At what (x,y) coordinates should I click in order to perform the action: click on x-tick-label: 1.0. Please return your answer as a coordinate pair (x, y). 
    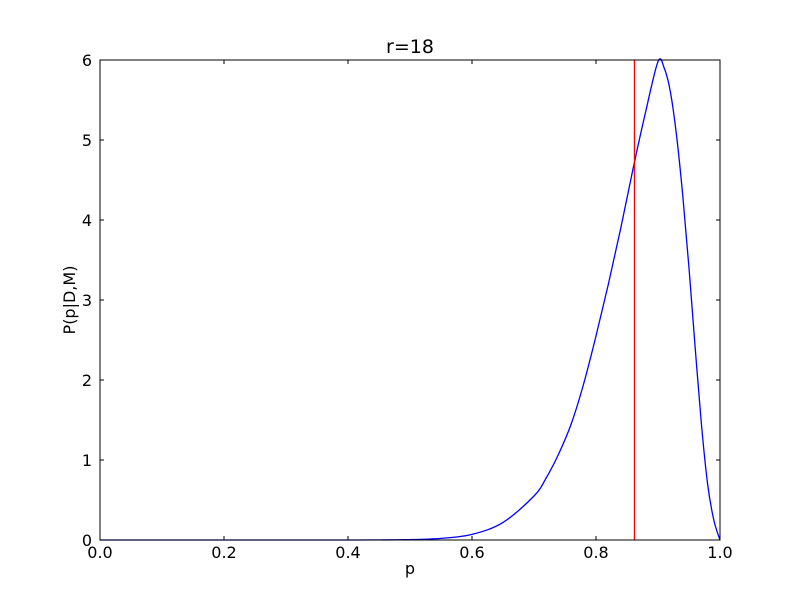
    Looking at the image, I should click on (719, 552).